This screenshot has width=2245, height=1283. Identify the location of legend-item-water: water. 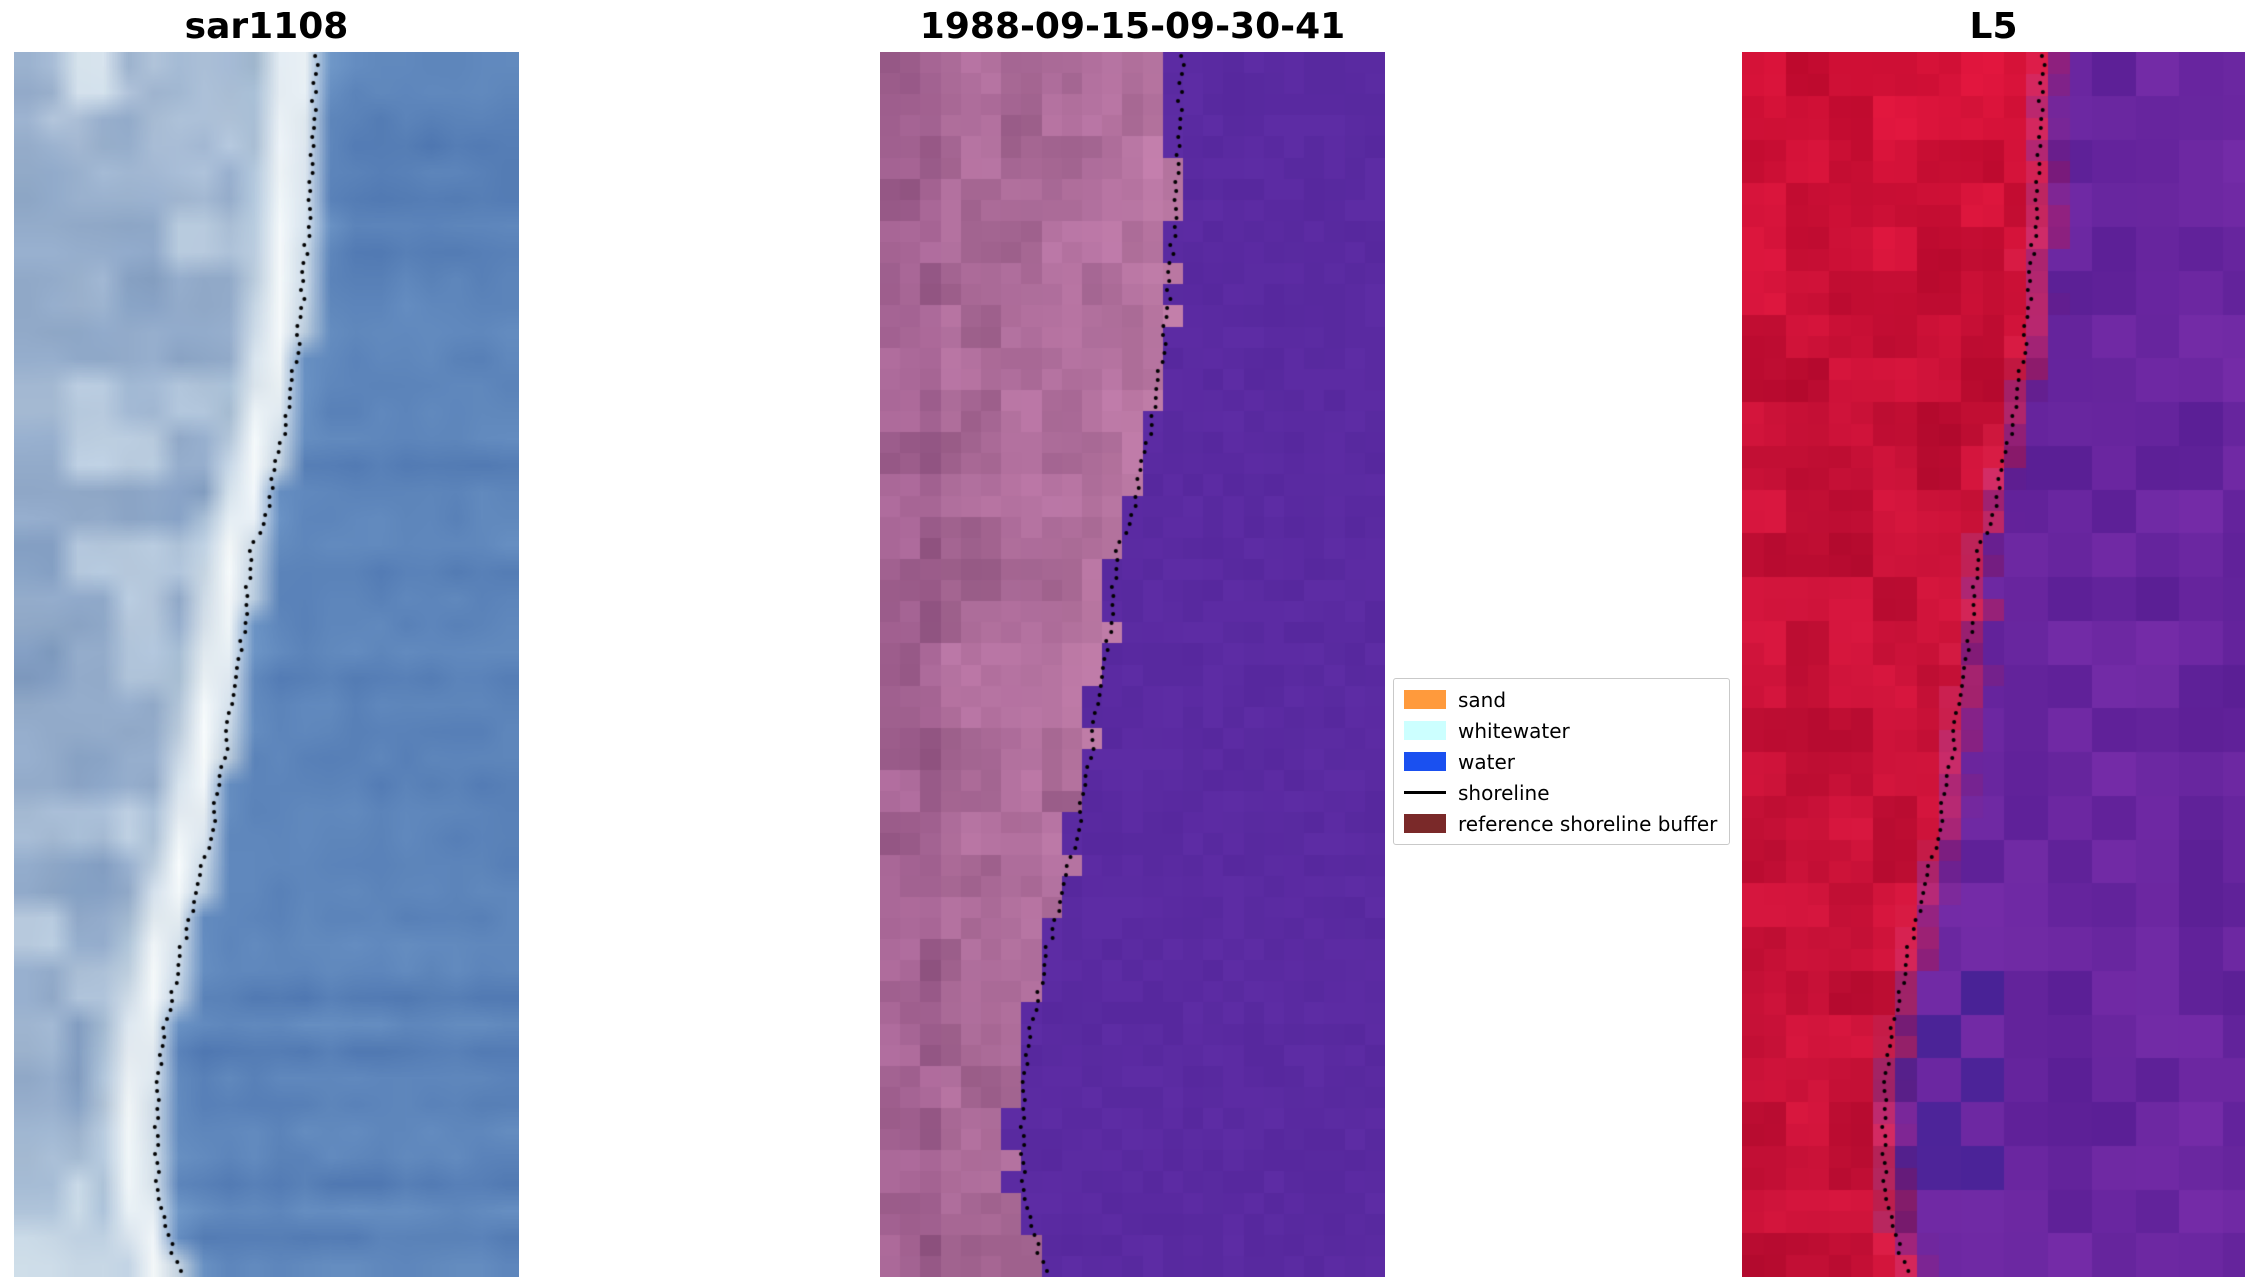
(1560, 761).